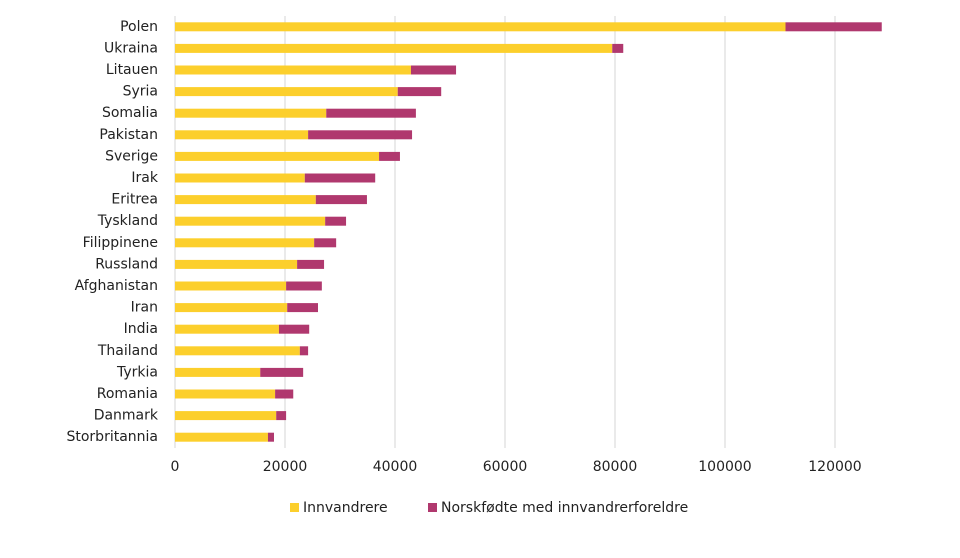  What do you see at coordinates (131, 48) in the screenshot?
I see `y-tick-label: Ukraina` at bounding box center [131, 48].